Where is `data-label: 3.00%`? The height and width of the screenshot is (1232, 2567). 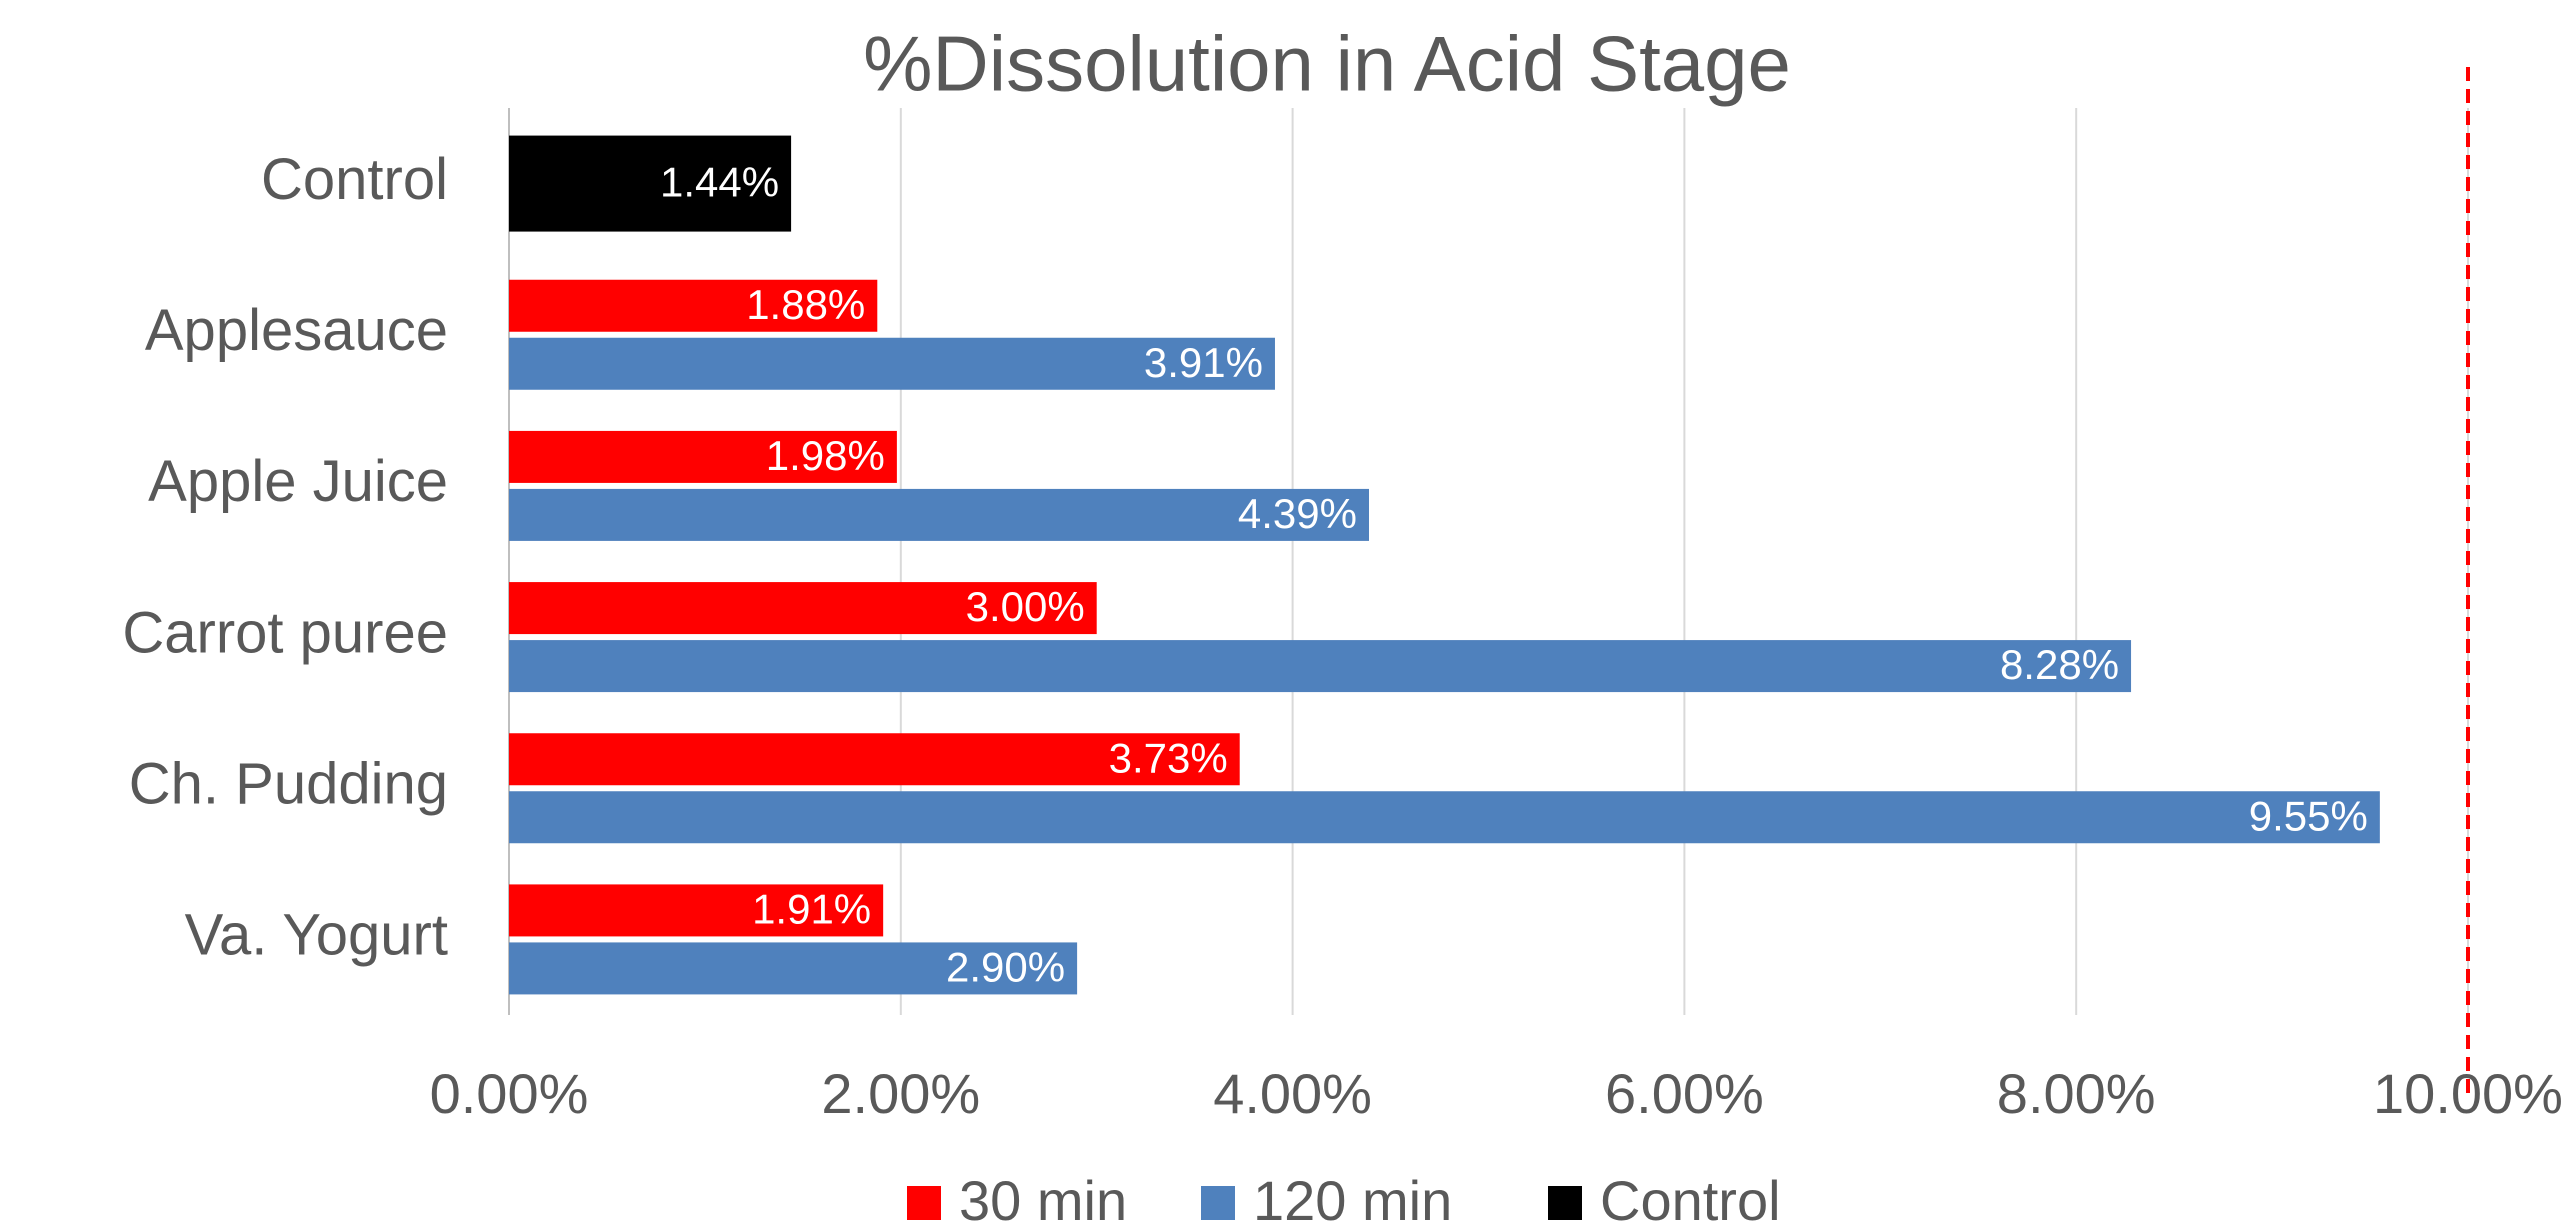 data-label: 3.00% is located at coordinates (1025, 606).